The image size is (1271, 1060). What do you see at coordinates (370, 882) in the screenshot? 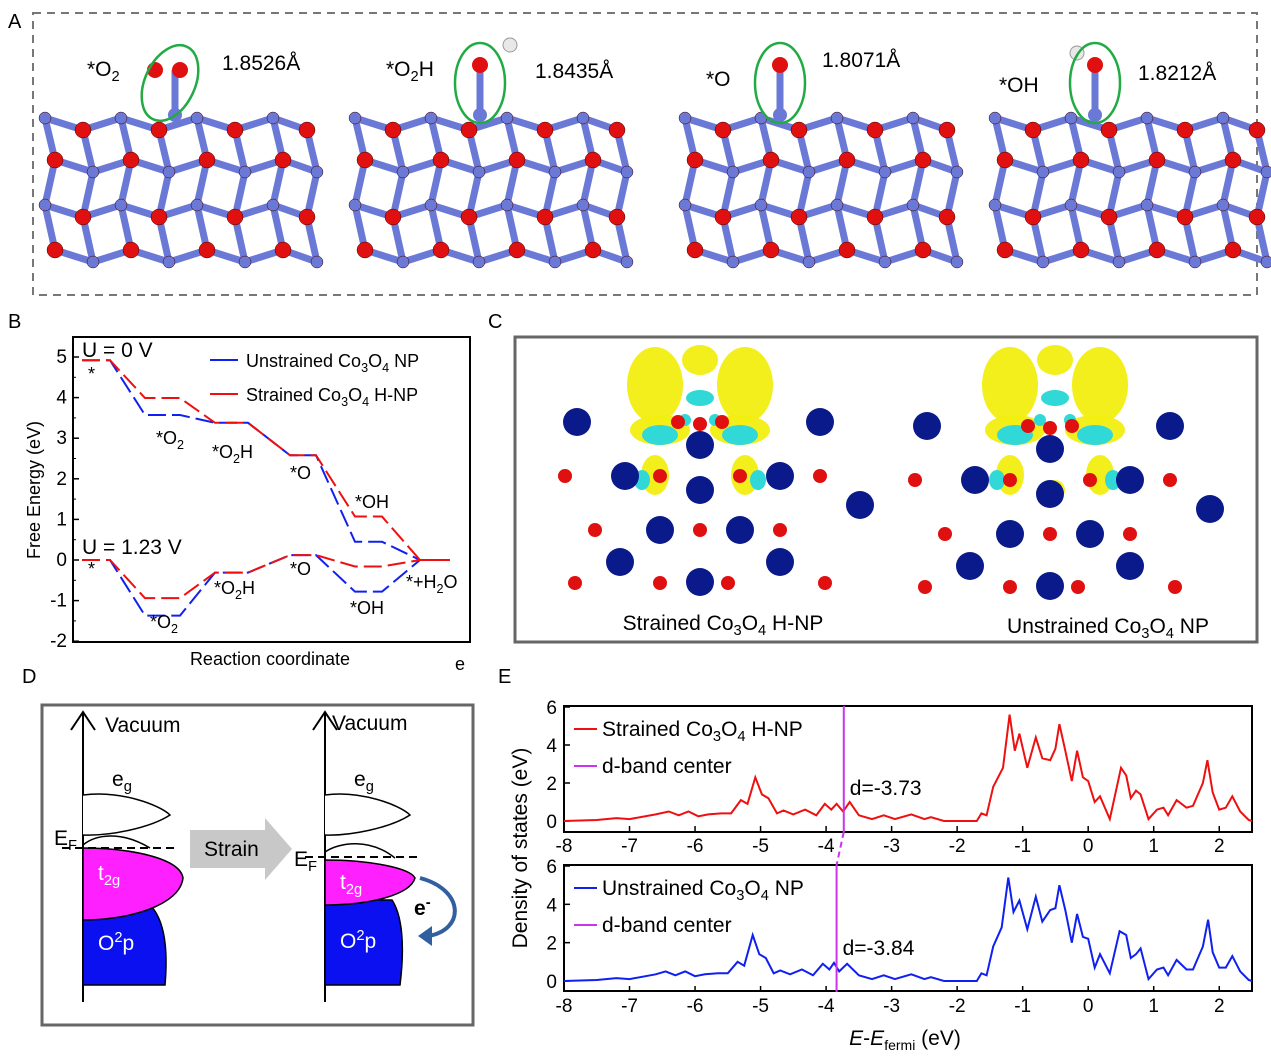
I see `t2g-band-strained` at bounding box center [370, 882].